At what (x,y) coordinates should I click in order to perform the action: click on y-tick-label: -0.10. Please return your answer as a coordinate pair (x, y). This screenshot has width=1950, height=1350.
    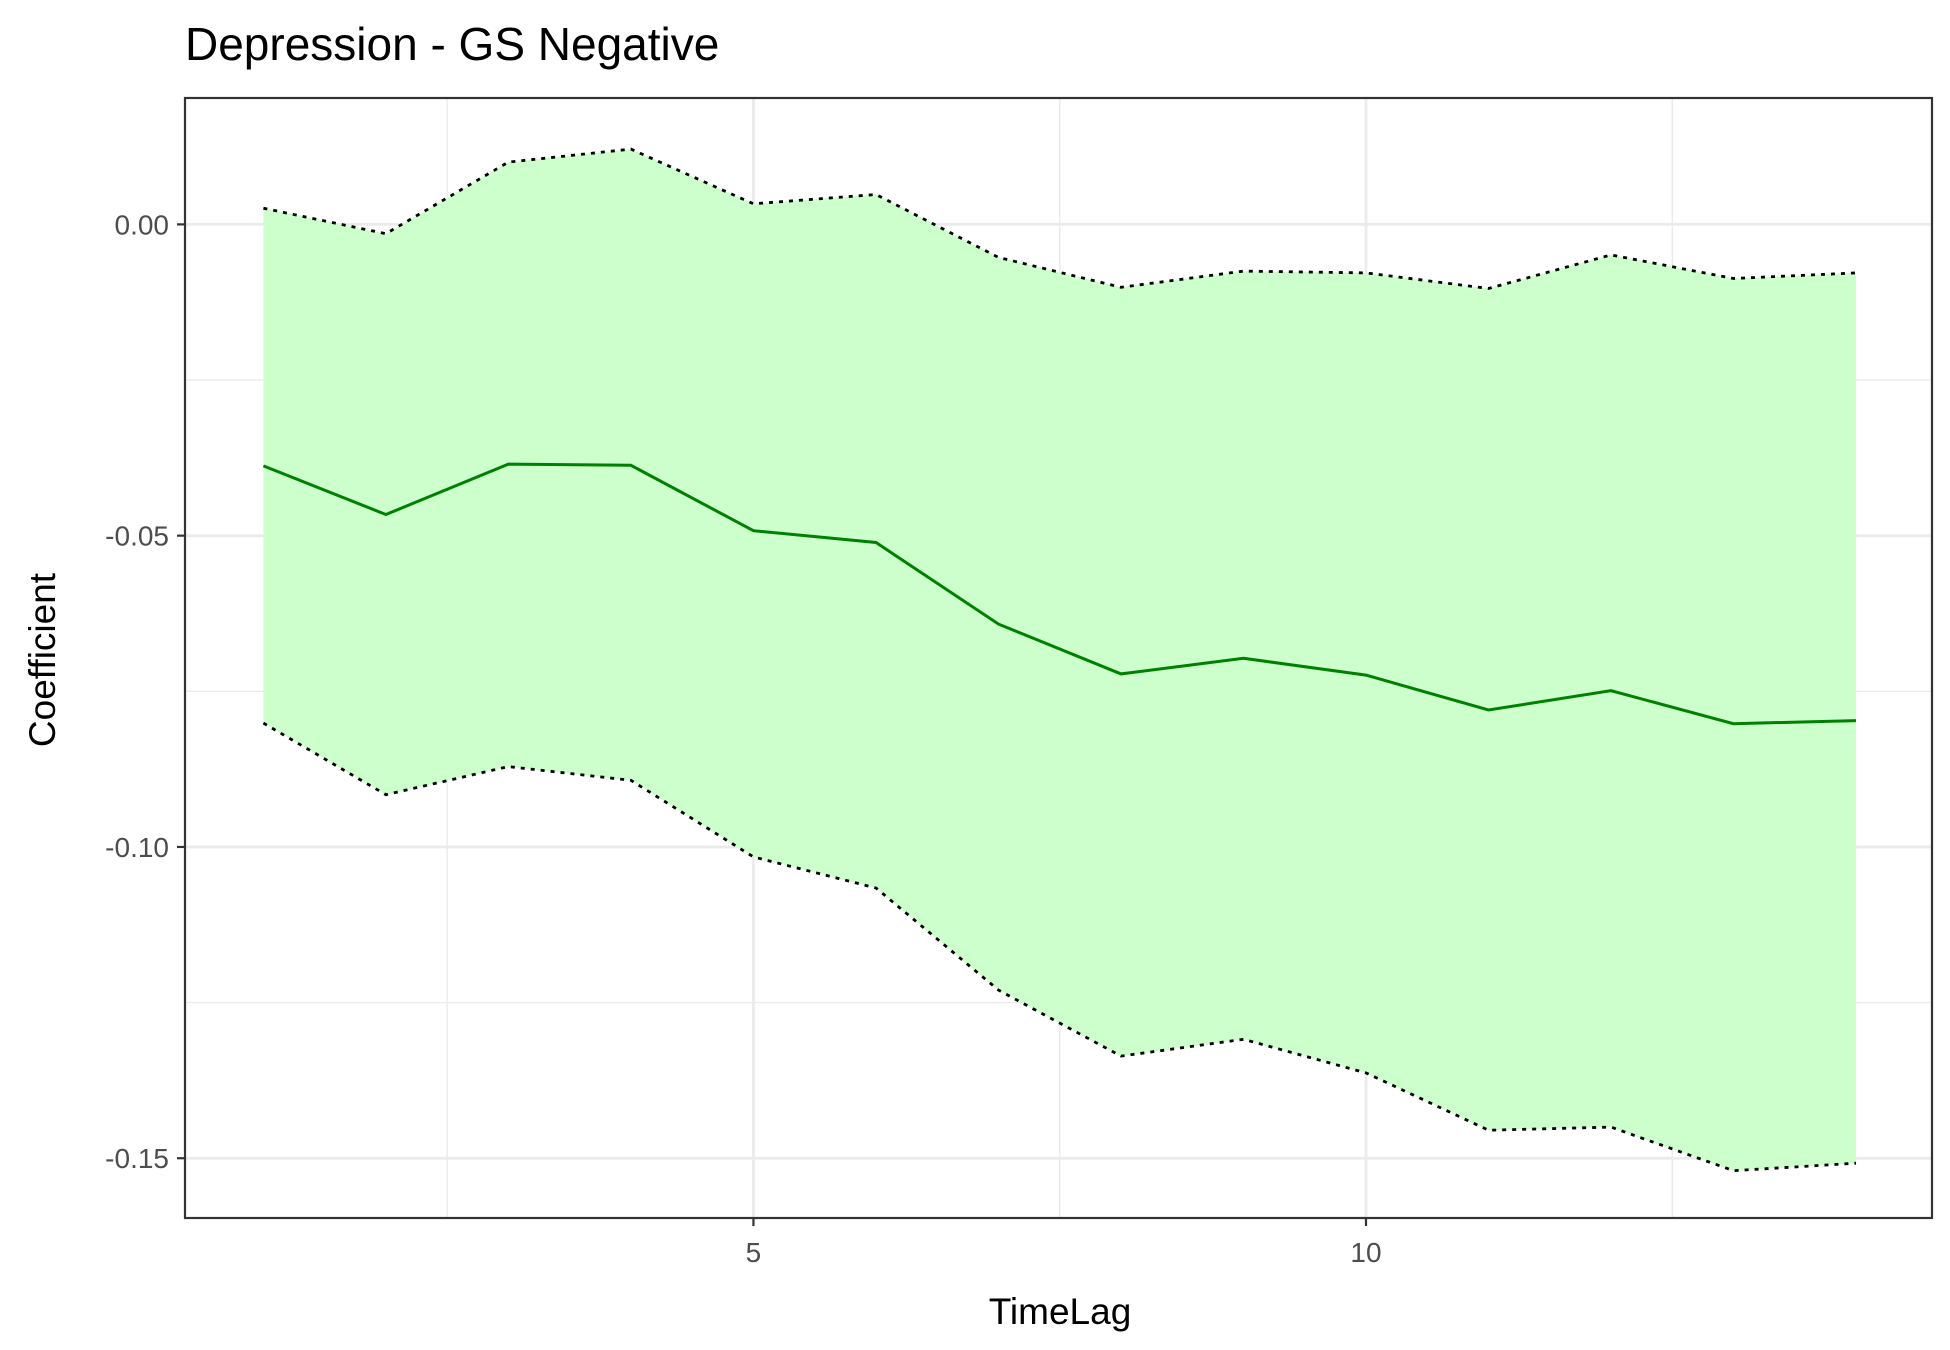
    Looking at the image, I should click on (137, 847).